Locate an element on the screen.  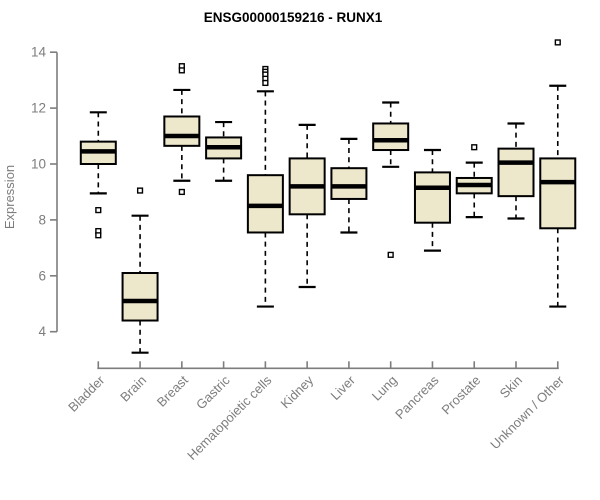
box-pancreas is located at coordinates (432, 200).